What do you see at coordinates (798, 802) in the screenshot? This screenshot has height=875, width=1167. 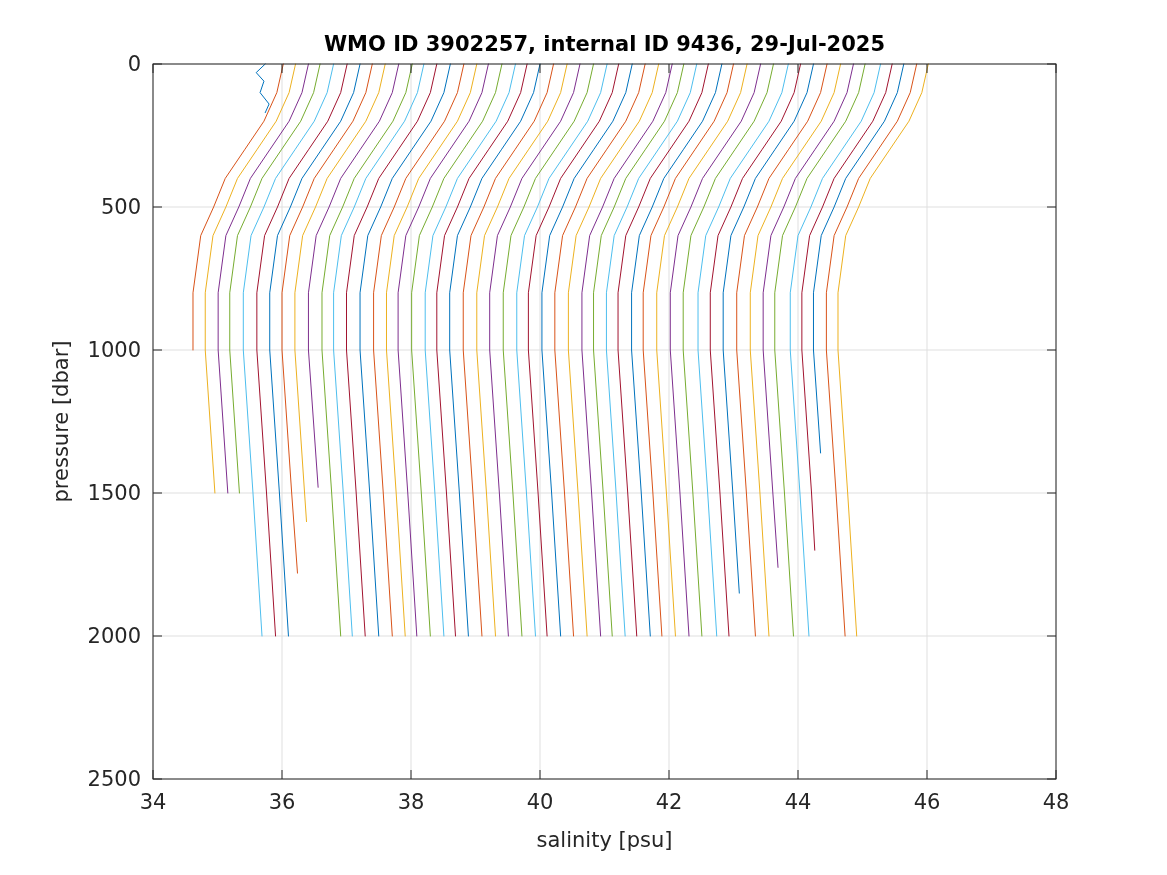 I see `x-tick-label: 44` at bounding box center [798, 802].